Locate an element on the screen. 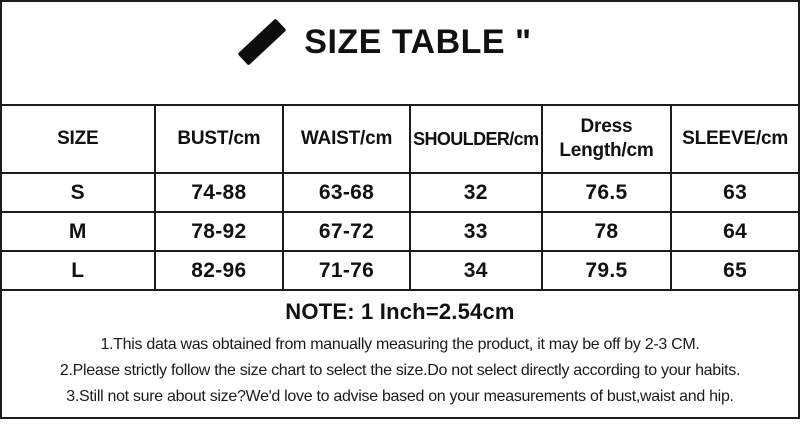  size-value: M is located at coordinates (78, 231).